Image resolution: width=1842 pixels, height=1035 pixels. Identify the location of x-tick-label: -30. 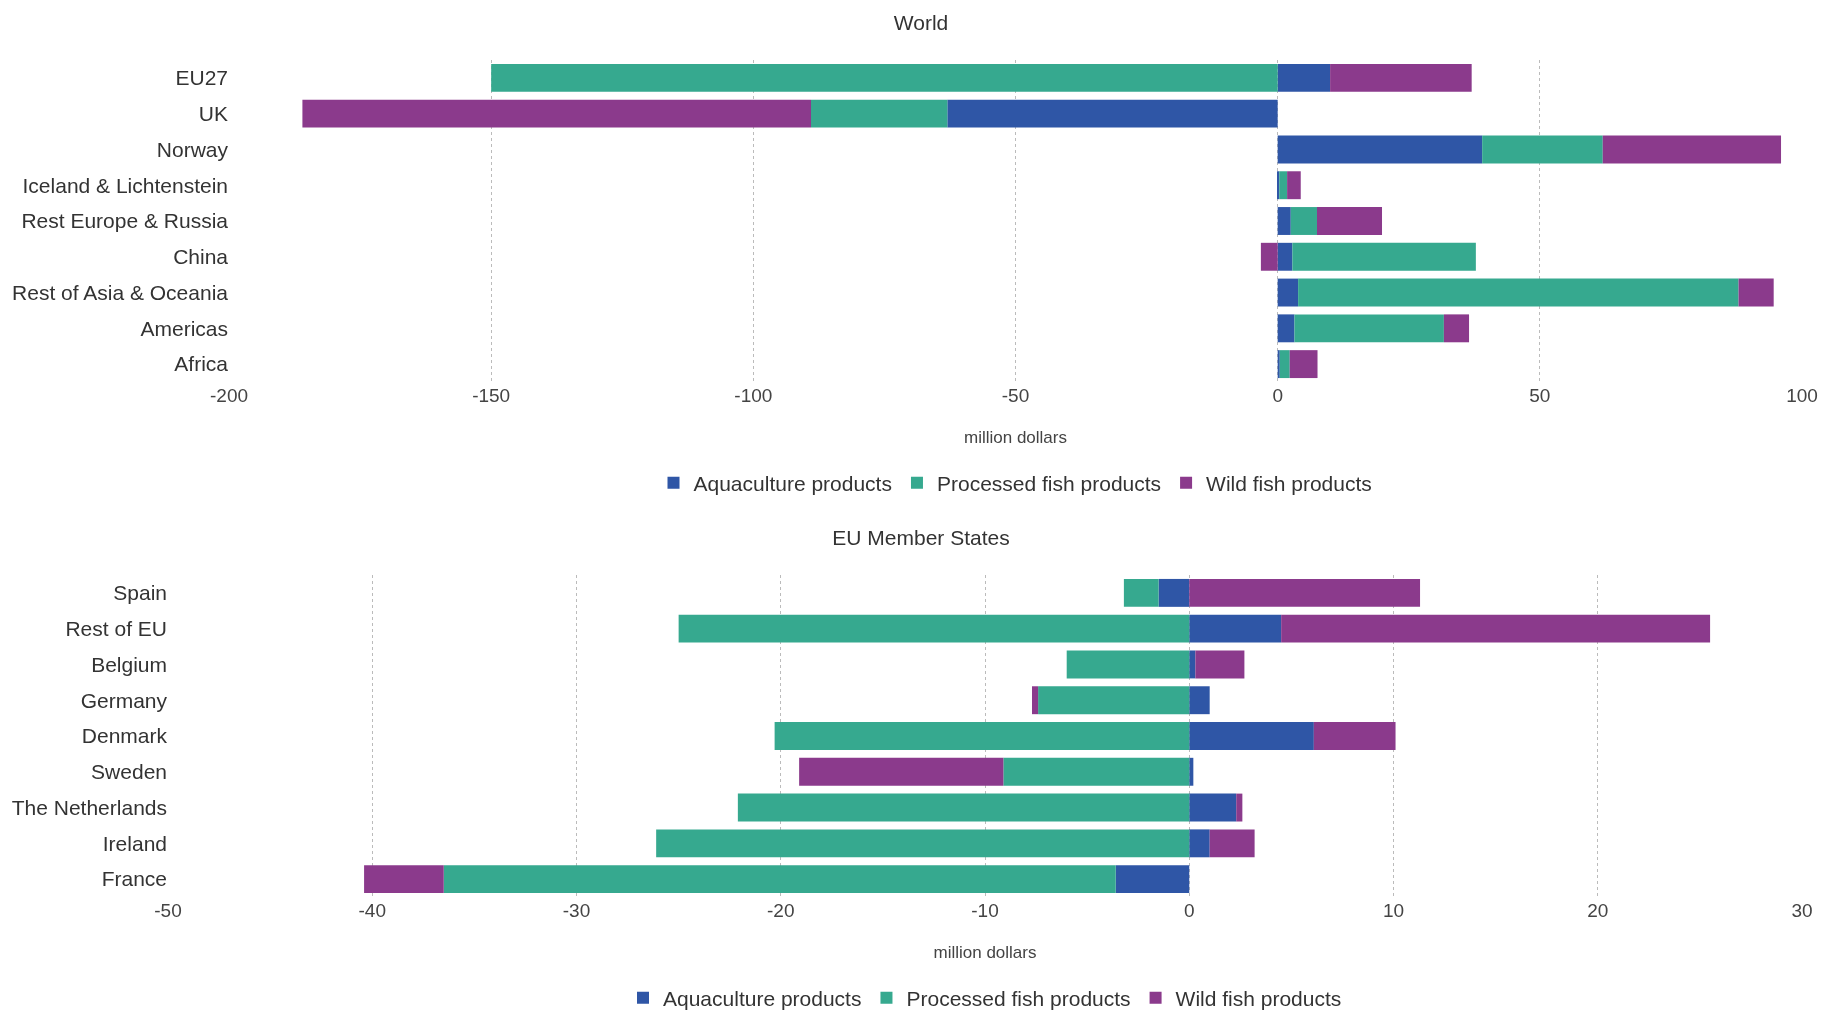
(576, 910).